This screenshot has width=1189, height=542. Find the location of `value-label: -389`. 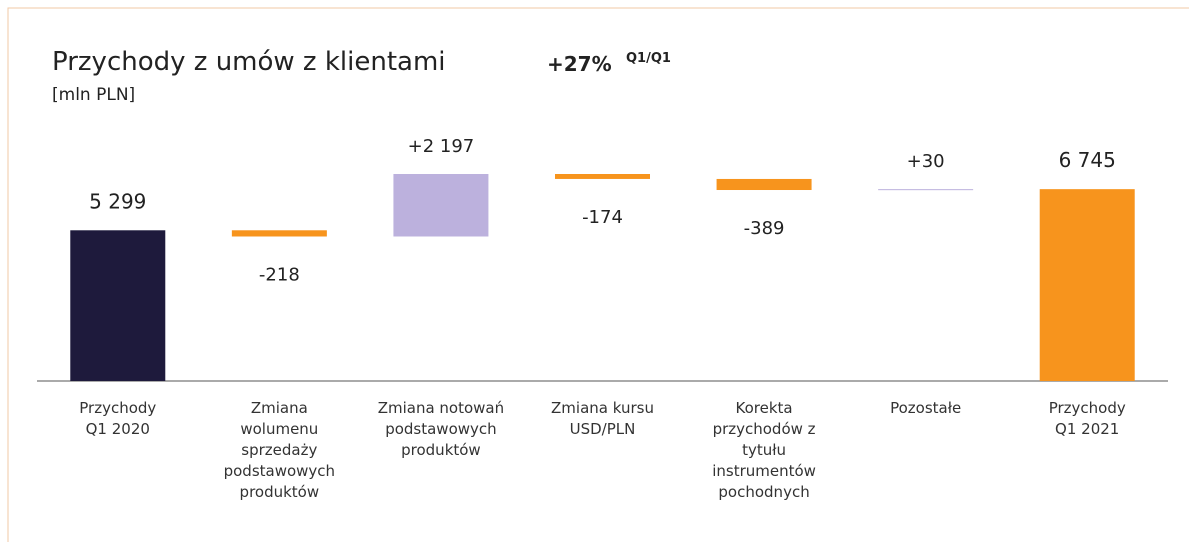

value-label: -389 is located at coordinates (764, 228).